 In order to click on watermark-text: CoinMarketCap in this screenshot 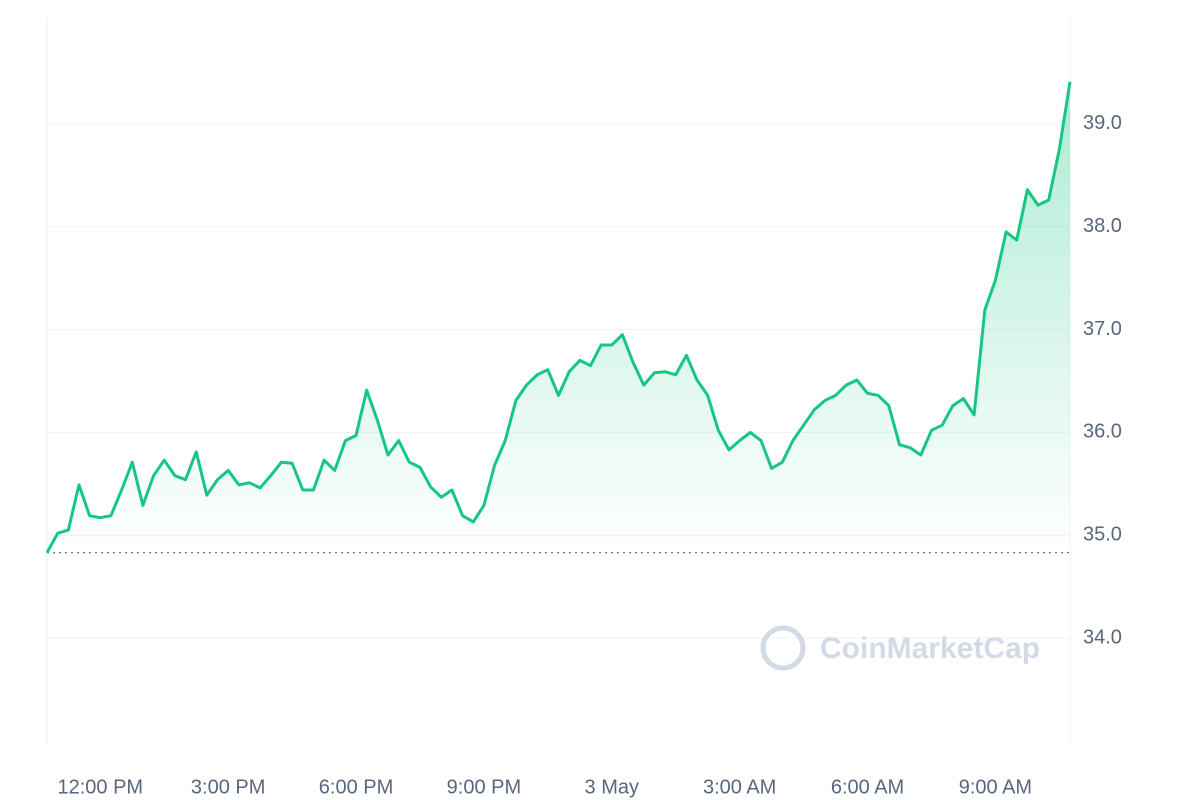, I will do `click(930, 648)`.